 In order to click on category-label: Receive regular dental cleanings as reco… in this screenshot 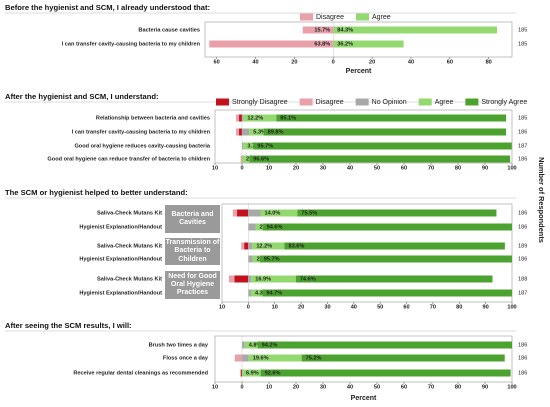, I will do `click(140, 373)`.